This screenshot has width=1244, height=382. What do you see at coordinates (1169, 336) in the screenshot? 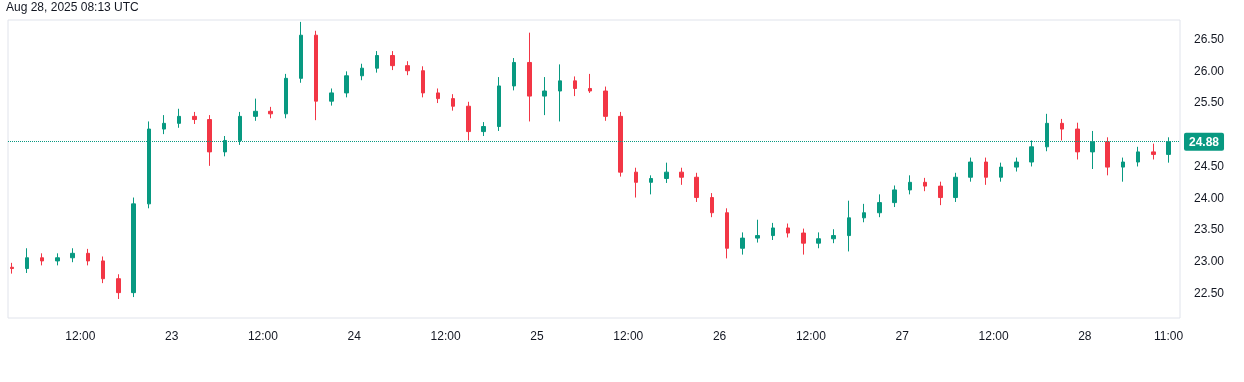
I see `x-tick-label: 11:00` at bounding box center [1169, 336].